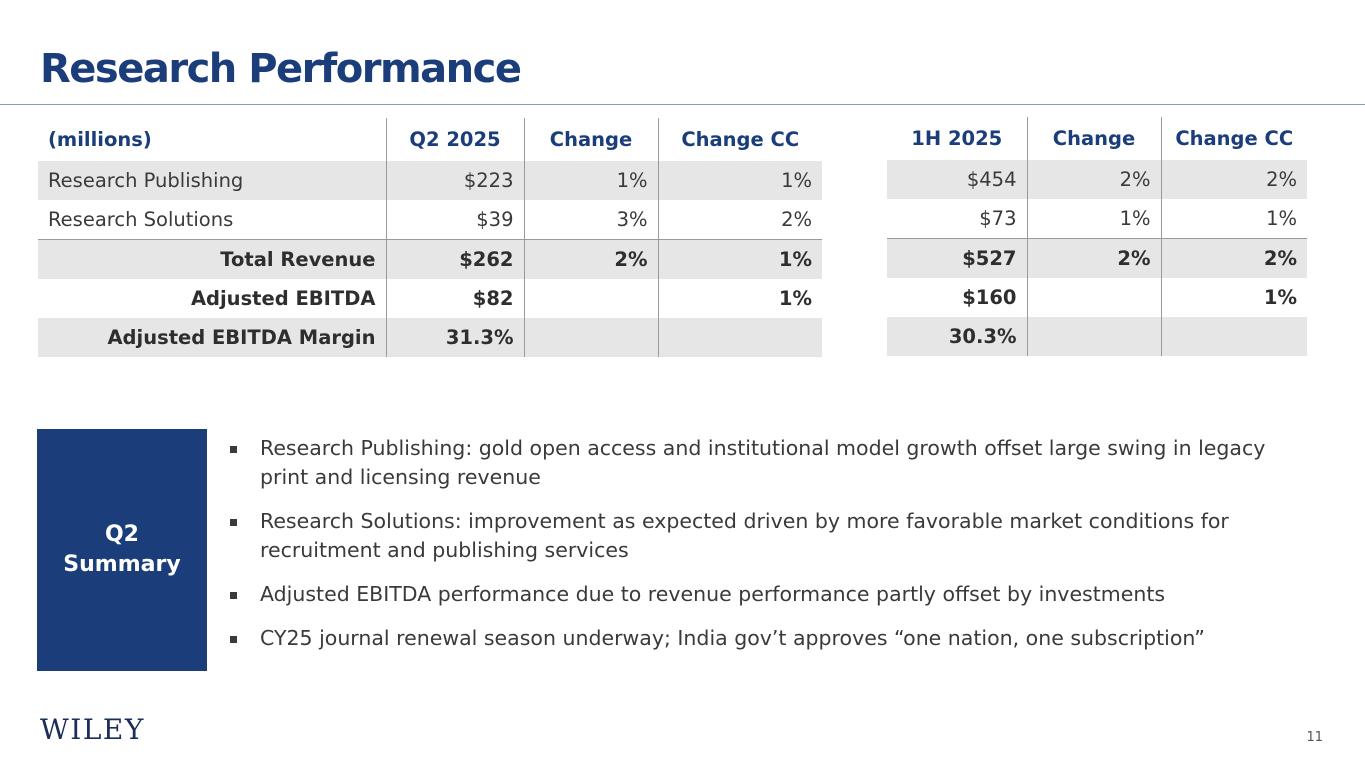 The image size is (1365, 768). What do you see at coordinates (122, 564) in the screenshot?
I see `summary-label-line2: Summary` at bounding box center [122, 564].